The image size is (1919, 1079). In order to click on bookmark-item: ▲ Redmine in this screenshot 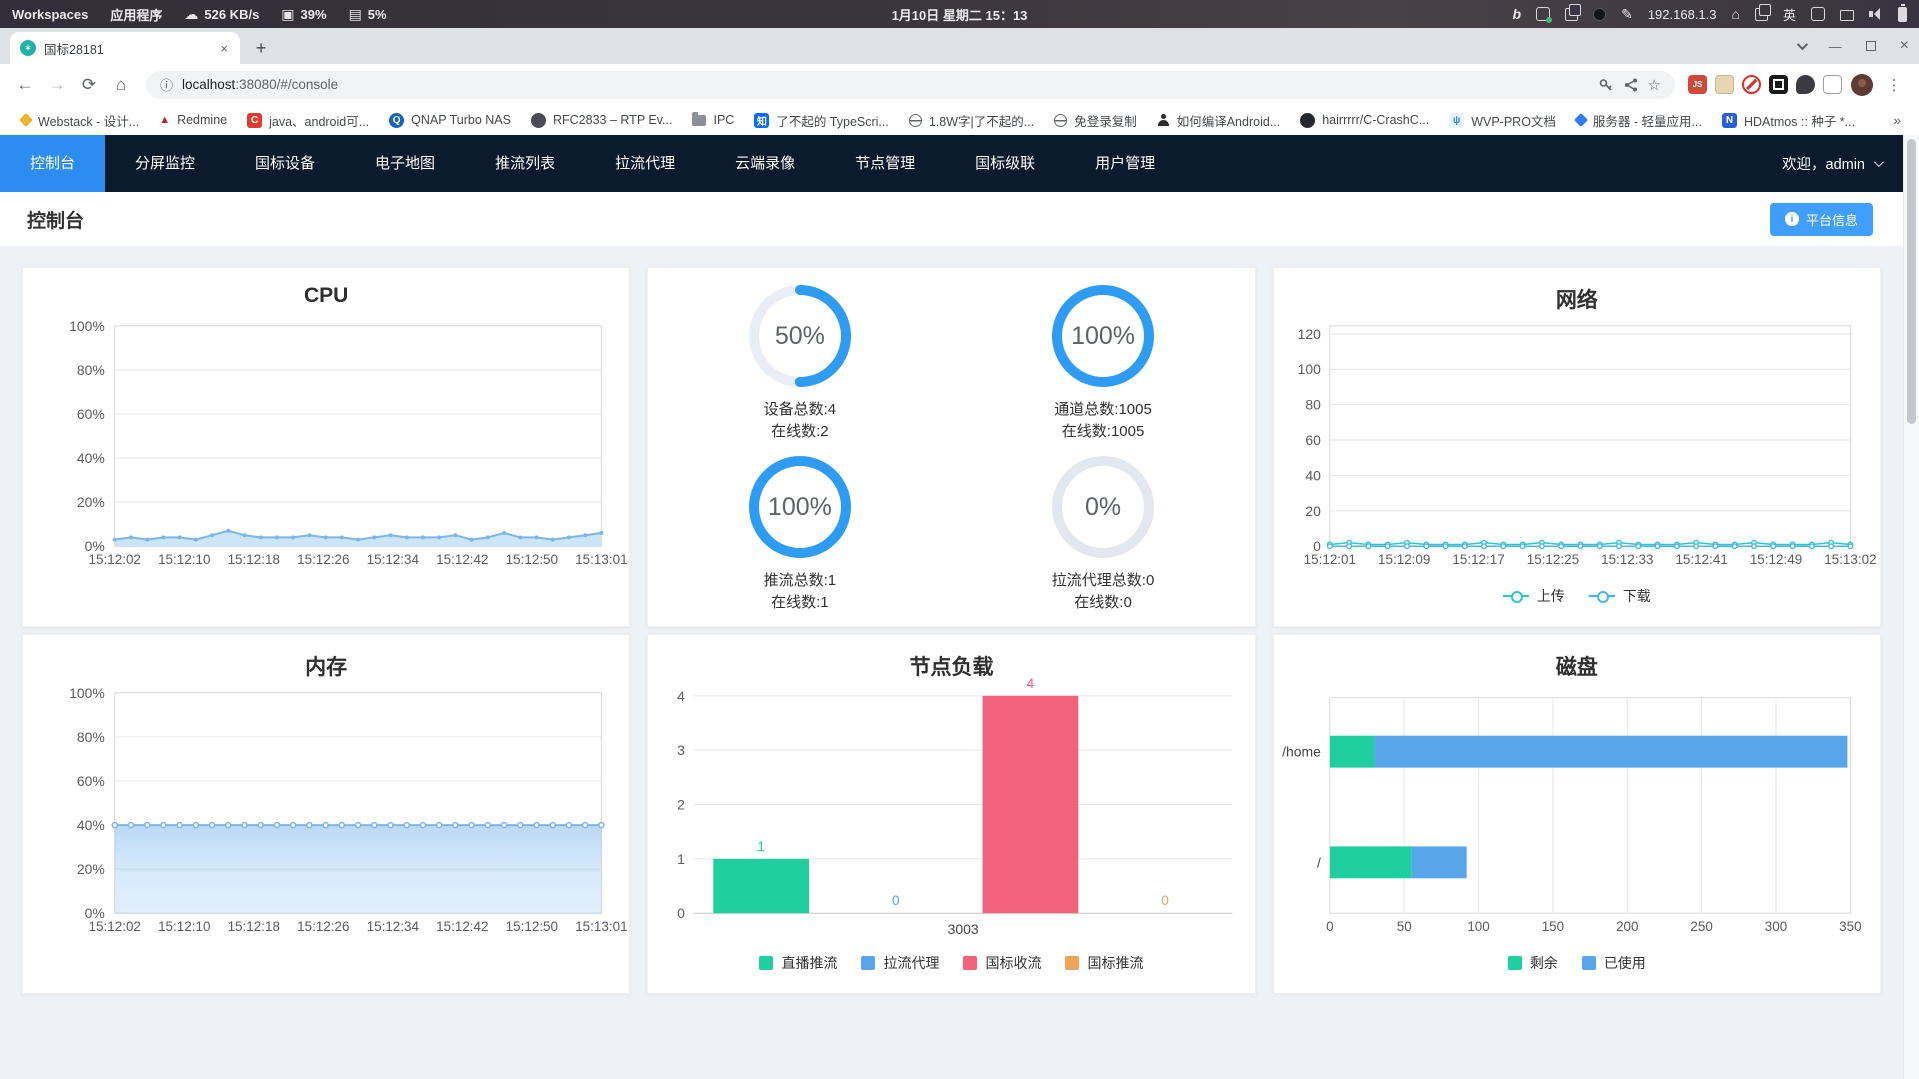, I will do `click(193, 120)`.